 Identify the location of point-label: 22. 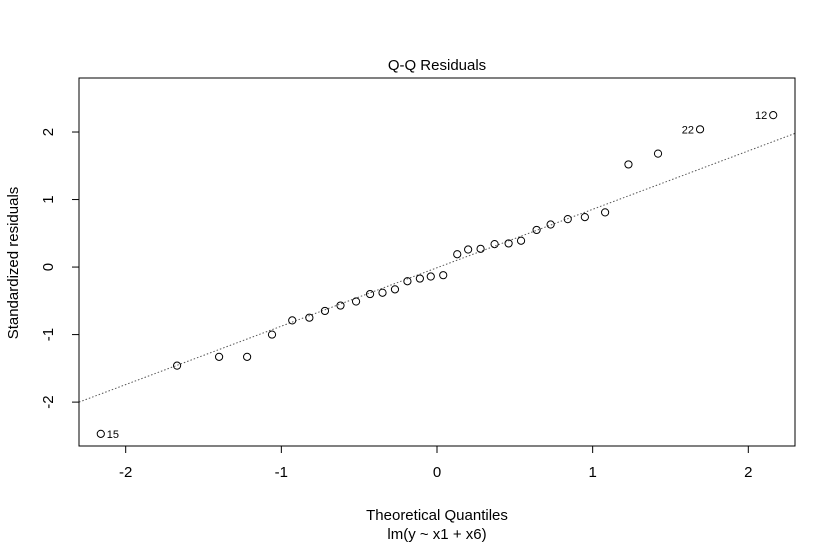
(688, 130).